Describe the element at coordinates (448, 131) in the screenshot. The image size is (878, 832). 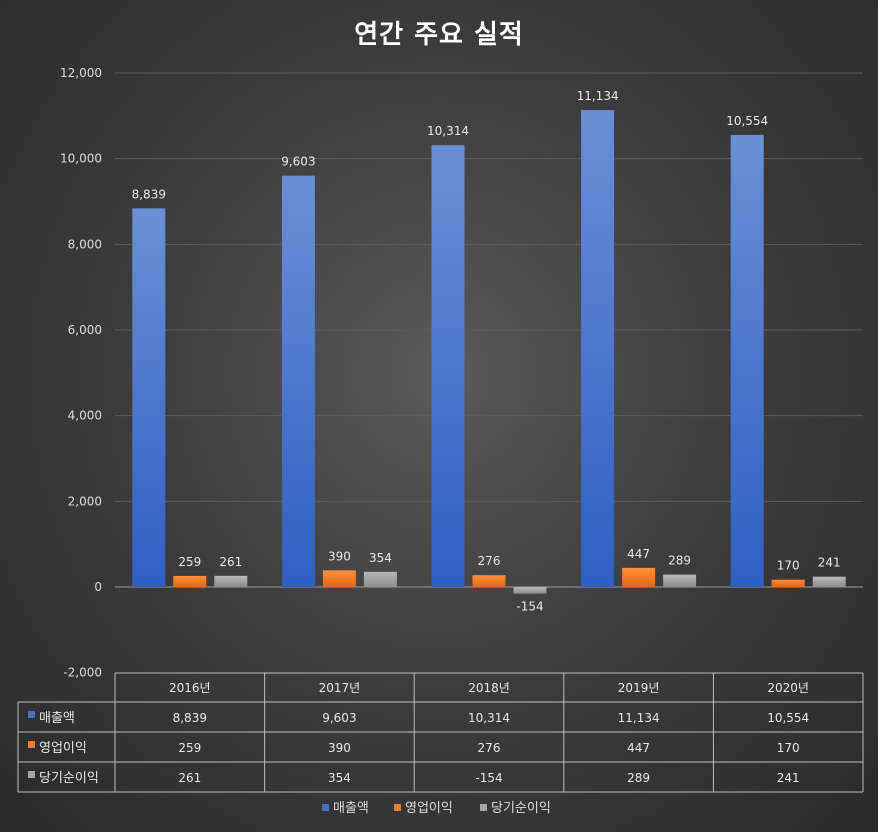
I see `data-label: 10,314` at that location.